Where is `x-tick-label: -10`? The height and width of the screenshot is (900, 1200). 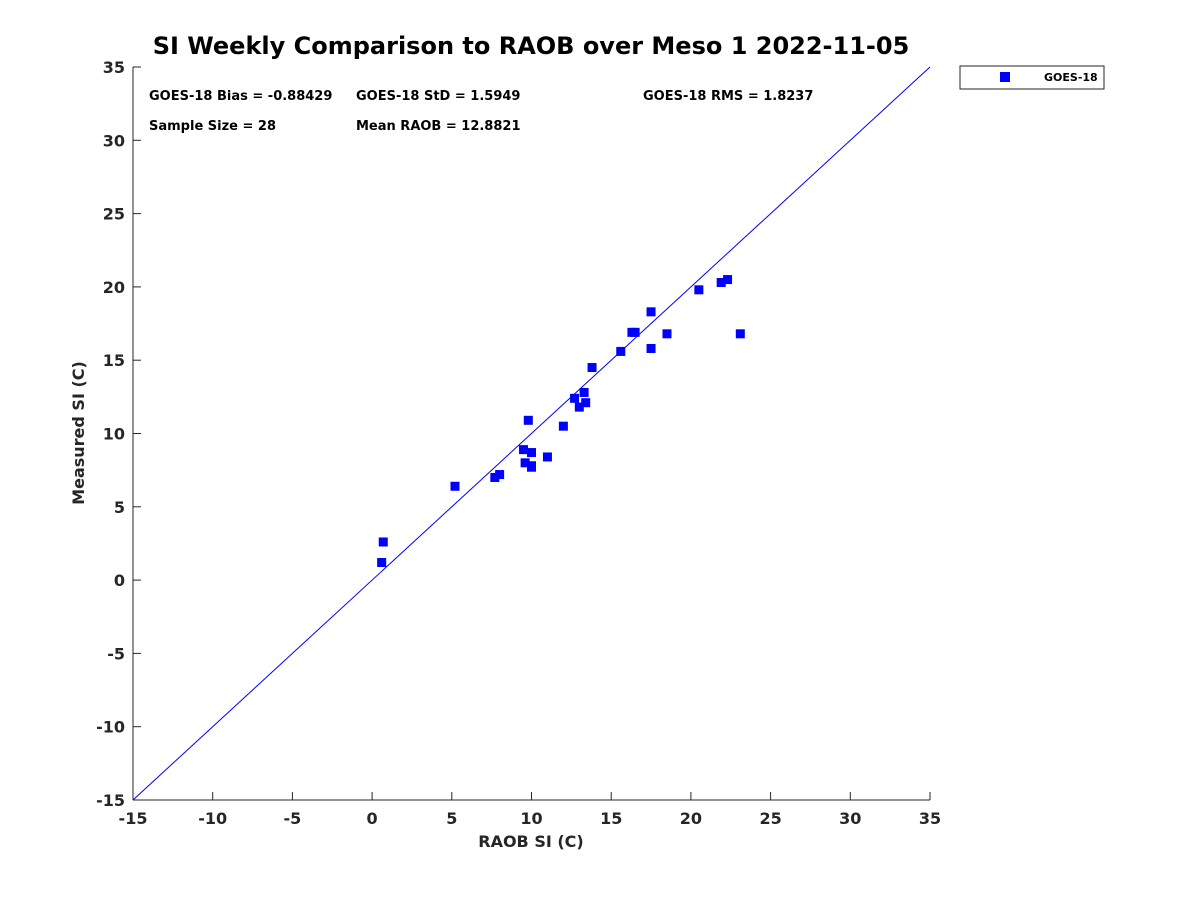
x-tick-label: -10 is located at coordinates (212, 818).